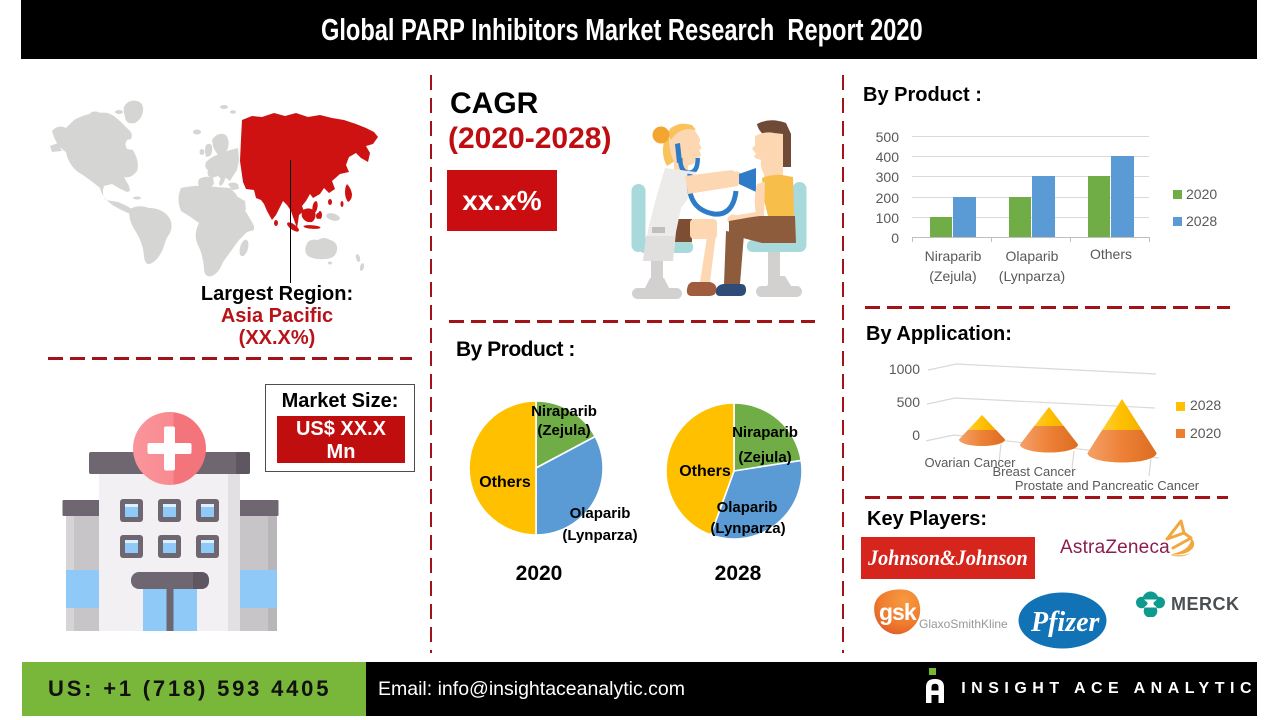  I want to click on svg-text: Pfizer, so click(1065, 622).